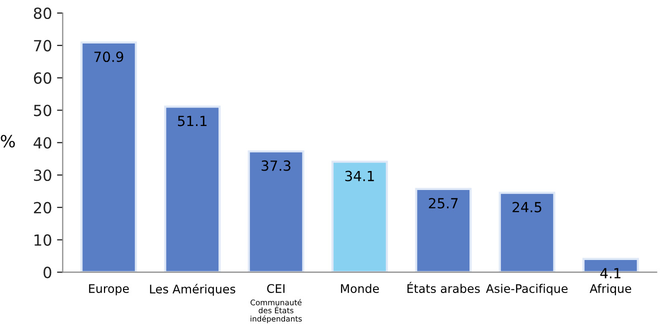 The height and width of the screenshot is (326, 660). What do you see at coordinates (610, 273) in the screenshot?
I see `data-label: 4.1` at bounding box center [610, 273].